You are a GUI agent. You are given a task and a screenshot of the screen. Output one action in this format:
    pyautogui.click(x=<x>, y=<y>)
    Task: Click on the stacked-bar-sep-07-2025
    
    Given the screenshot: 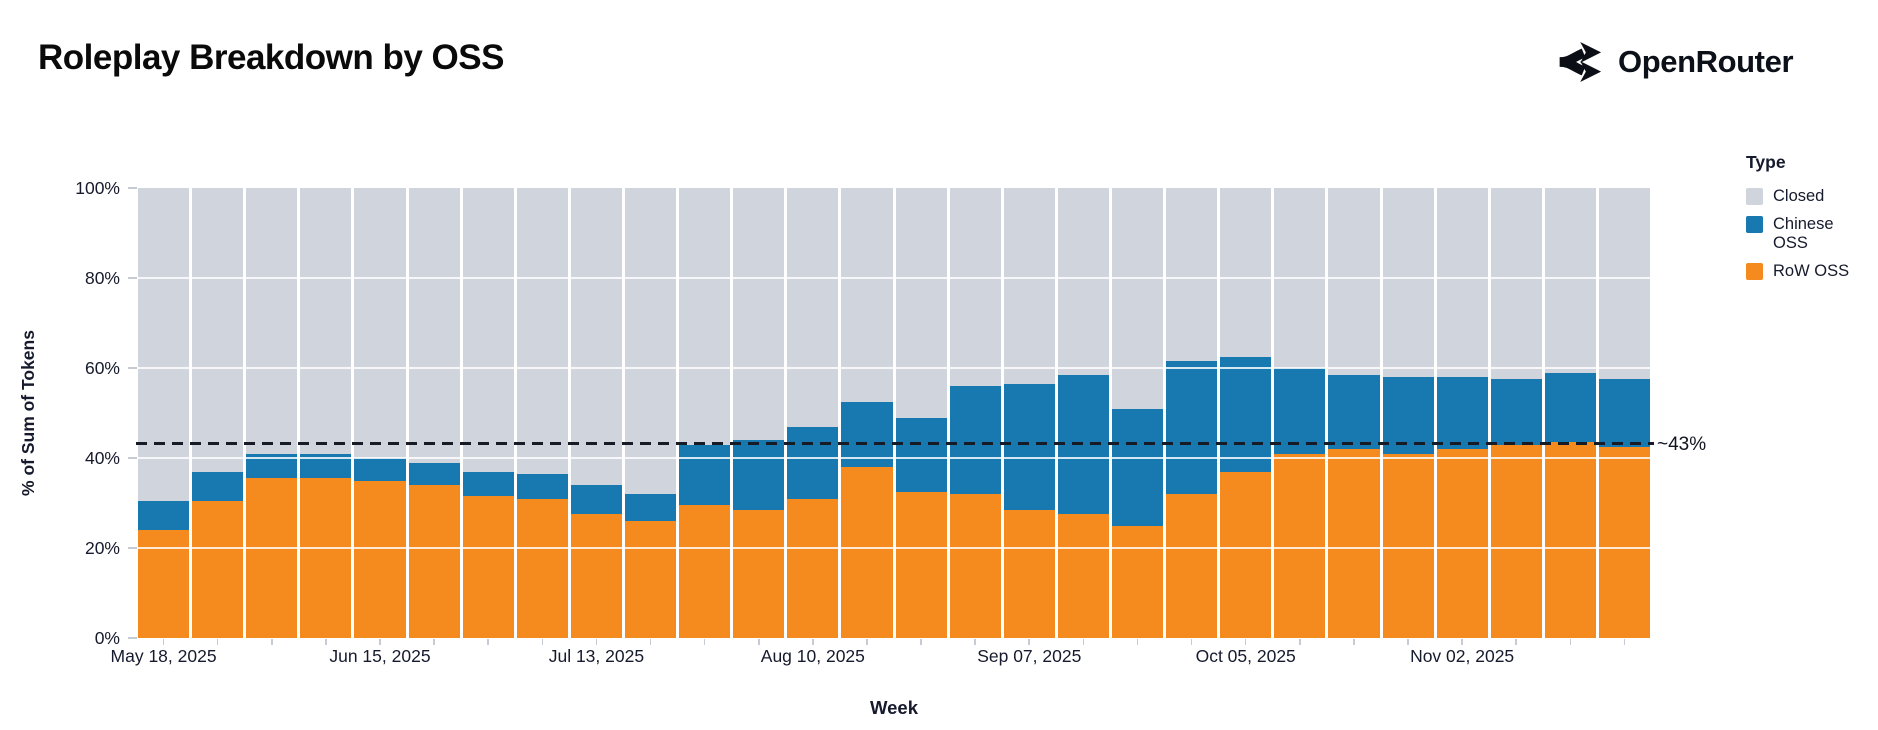 What is the action you would take?
    pyautogui.click(x=1029, y=413)
    